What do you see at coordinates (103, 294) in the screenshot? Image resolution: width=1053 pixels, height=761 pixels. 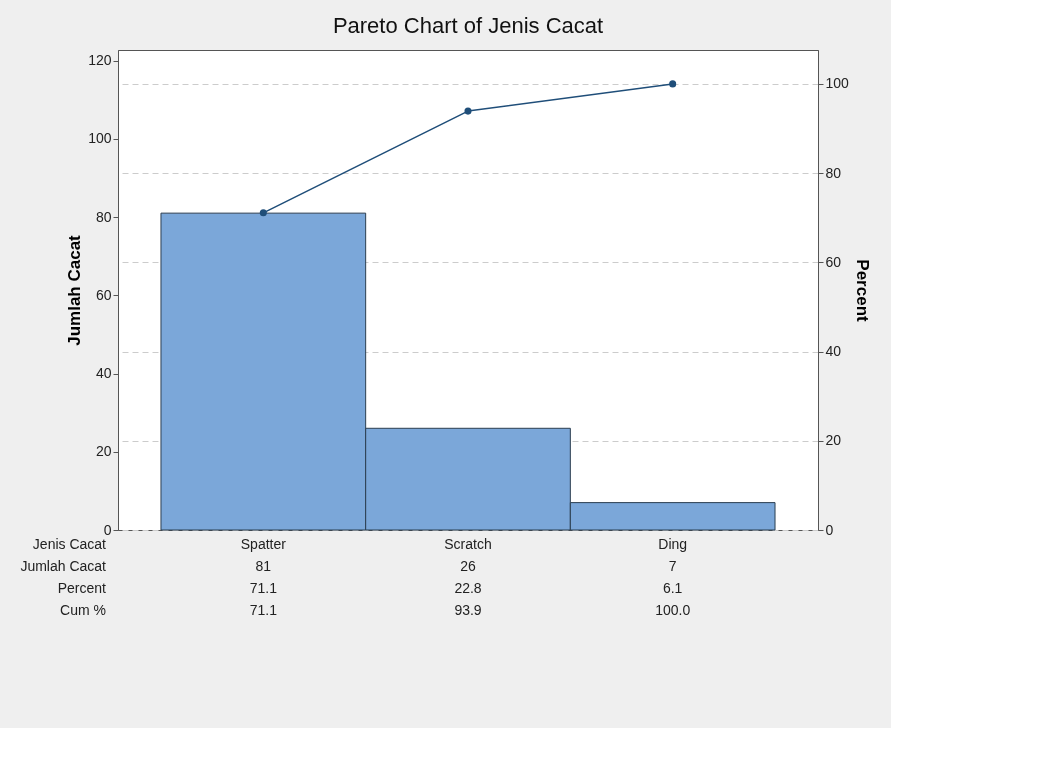 I see `y-tick-label: 60` at bounding box center [103, 294].